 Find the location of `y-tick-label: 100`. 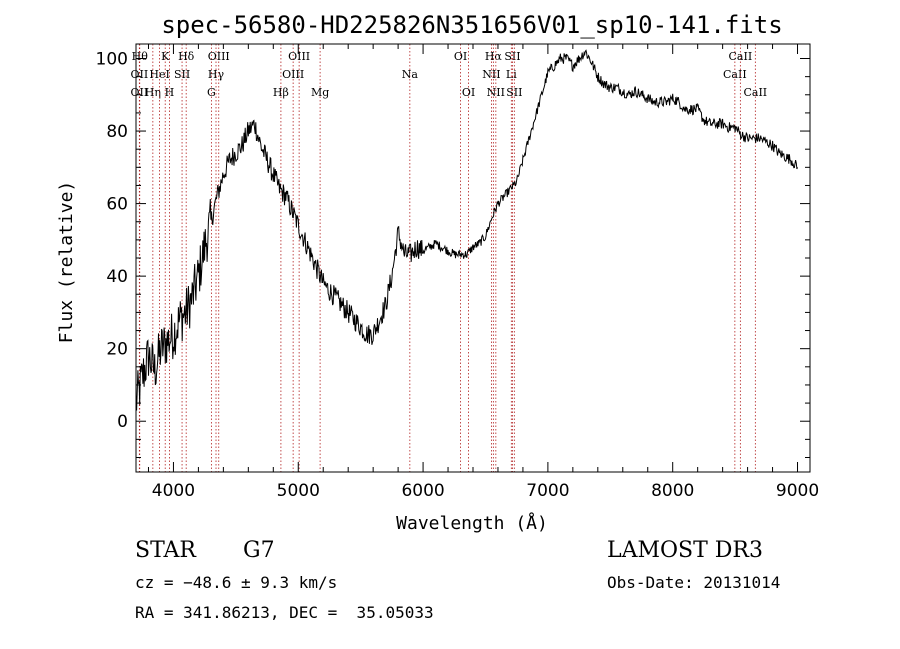

y-tick-label: 100 is located at coordinates (112, 60).